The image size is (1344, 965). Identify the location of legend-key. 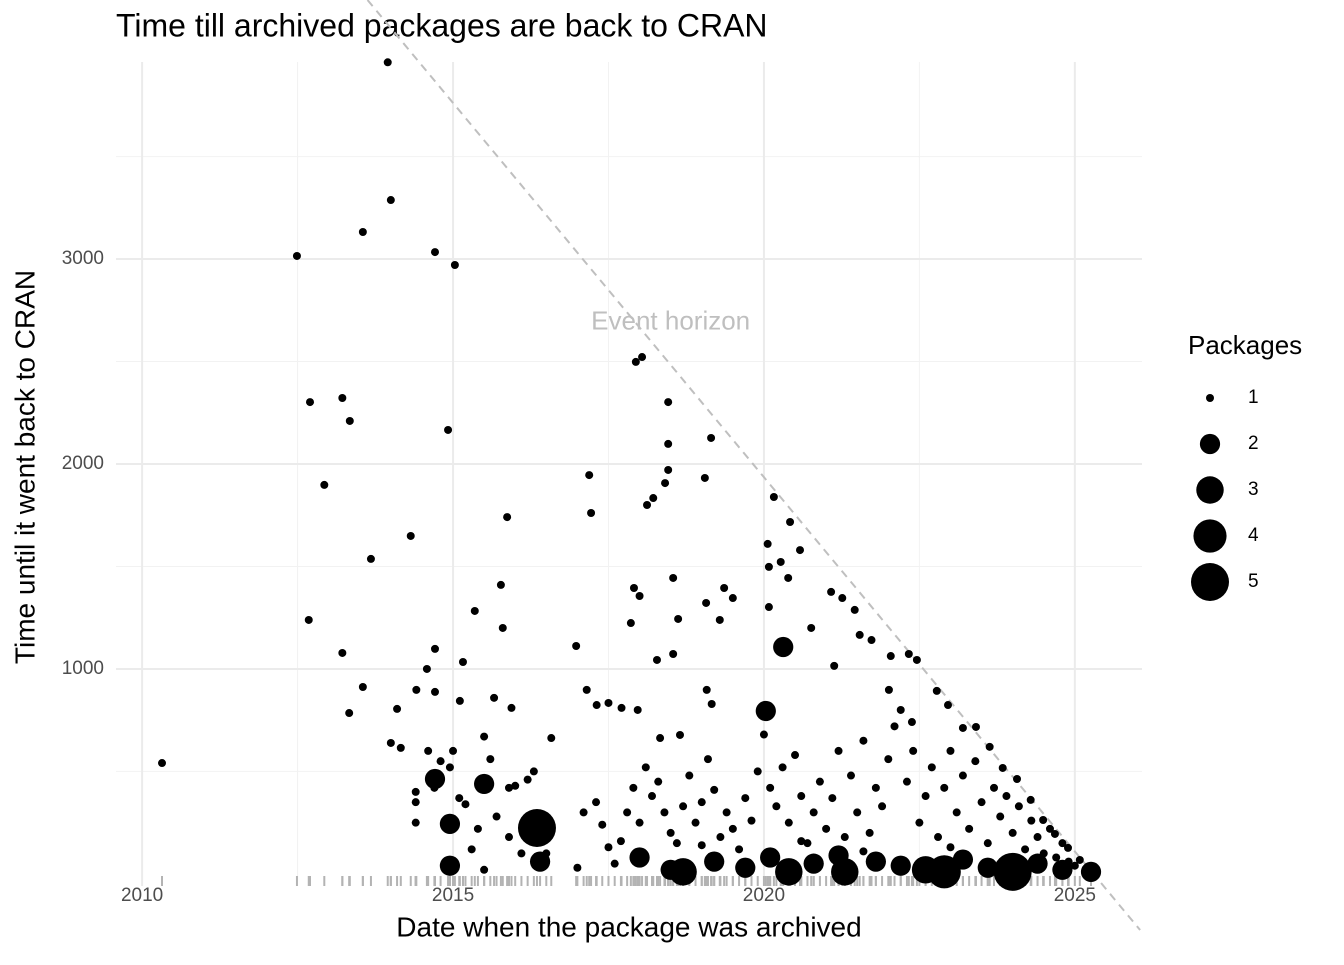
(1210, 490).